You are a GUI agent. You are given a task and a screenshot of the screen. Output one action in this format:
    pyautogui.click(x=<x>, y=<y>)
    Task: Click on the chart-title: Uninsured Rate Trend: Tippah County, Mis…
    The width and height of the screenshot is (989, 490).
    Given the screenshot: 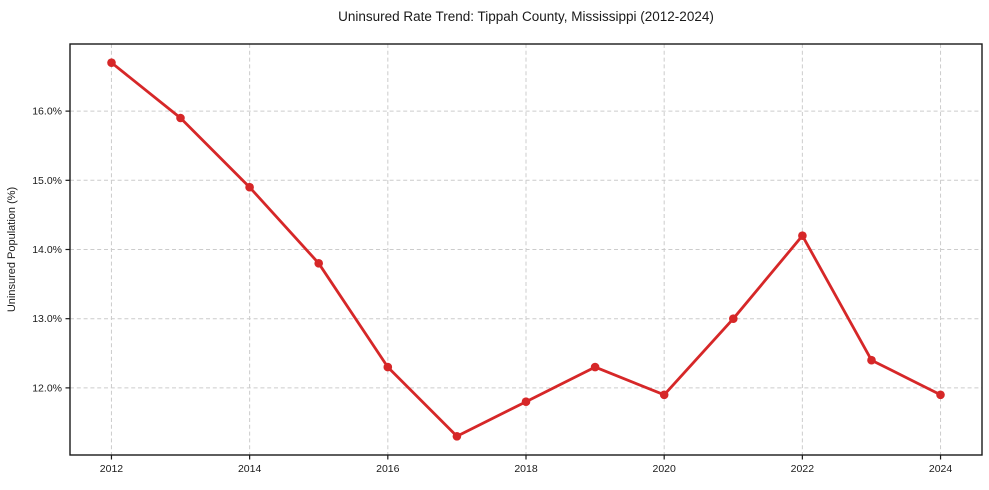 What is the action you would take?
    pyautogui.click(x=526, y=16)
    